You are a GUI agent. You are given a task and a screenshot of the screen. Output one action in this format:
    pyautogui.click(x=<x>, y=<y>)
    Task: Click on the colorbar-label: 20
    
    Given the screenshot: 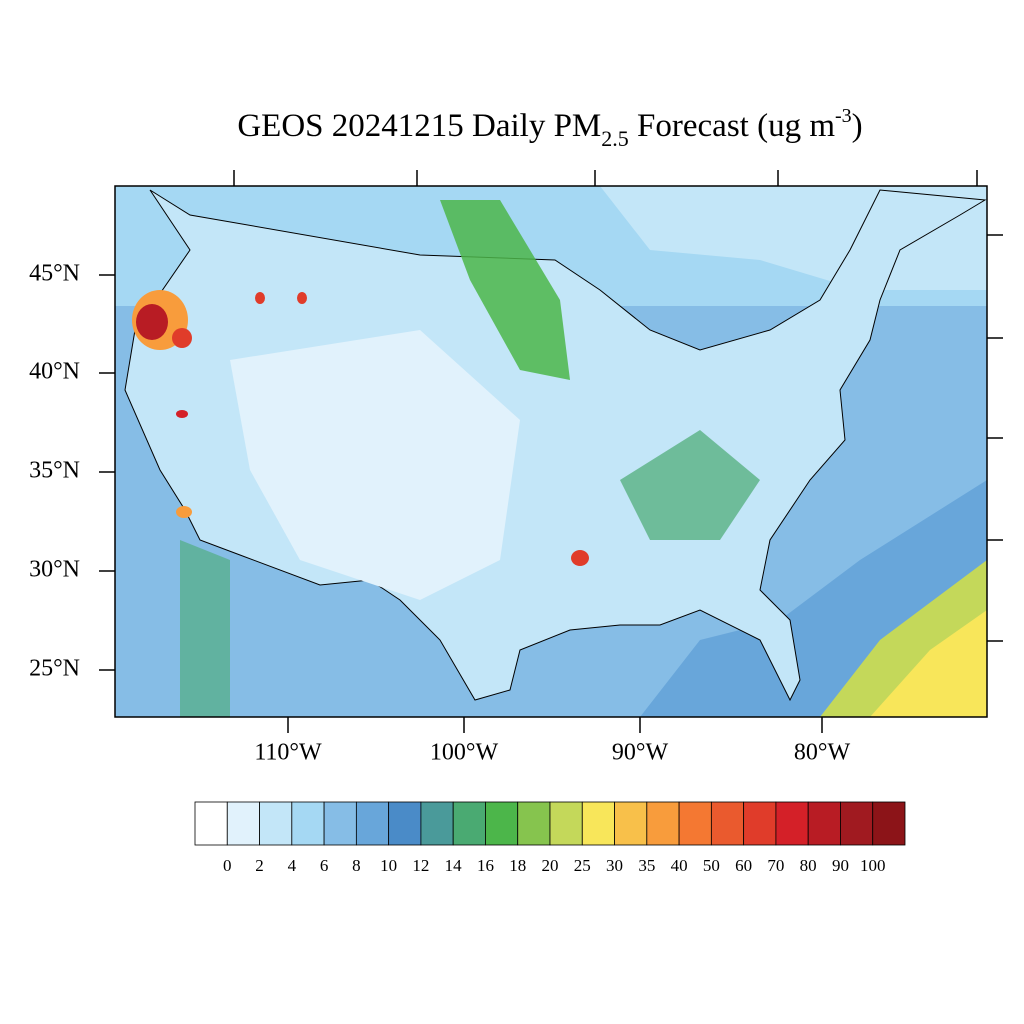 What is the action you would take?
    pyautogui.click(x=550, y=865)
    